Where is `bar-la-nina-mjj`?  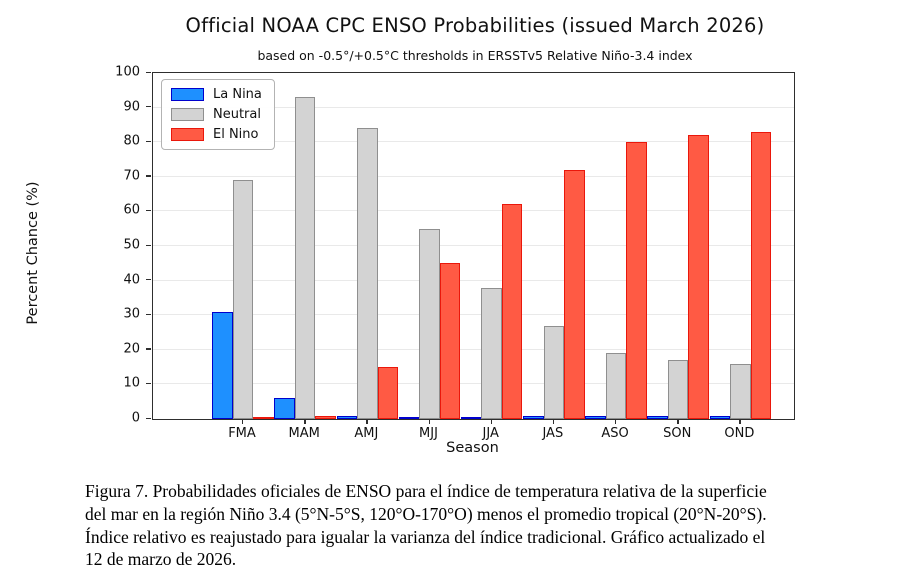
bar-la-nina-mjj is located at coordinates (409, 418).